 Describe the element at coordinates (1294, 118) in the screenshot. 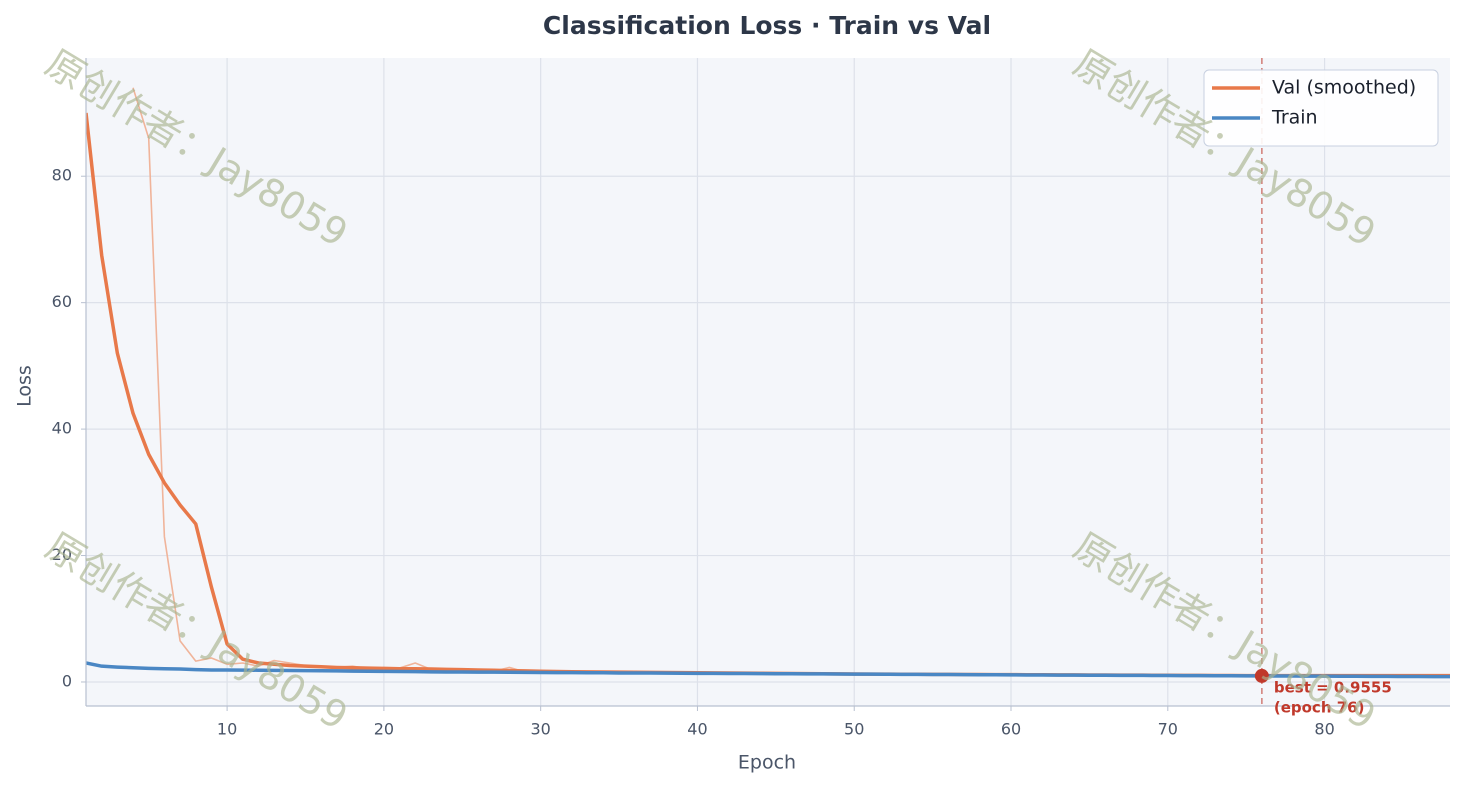

I see `legend-label: Train` at that location.